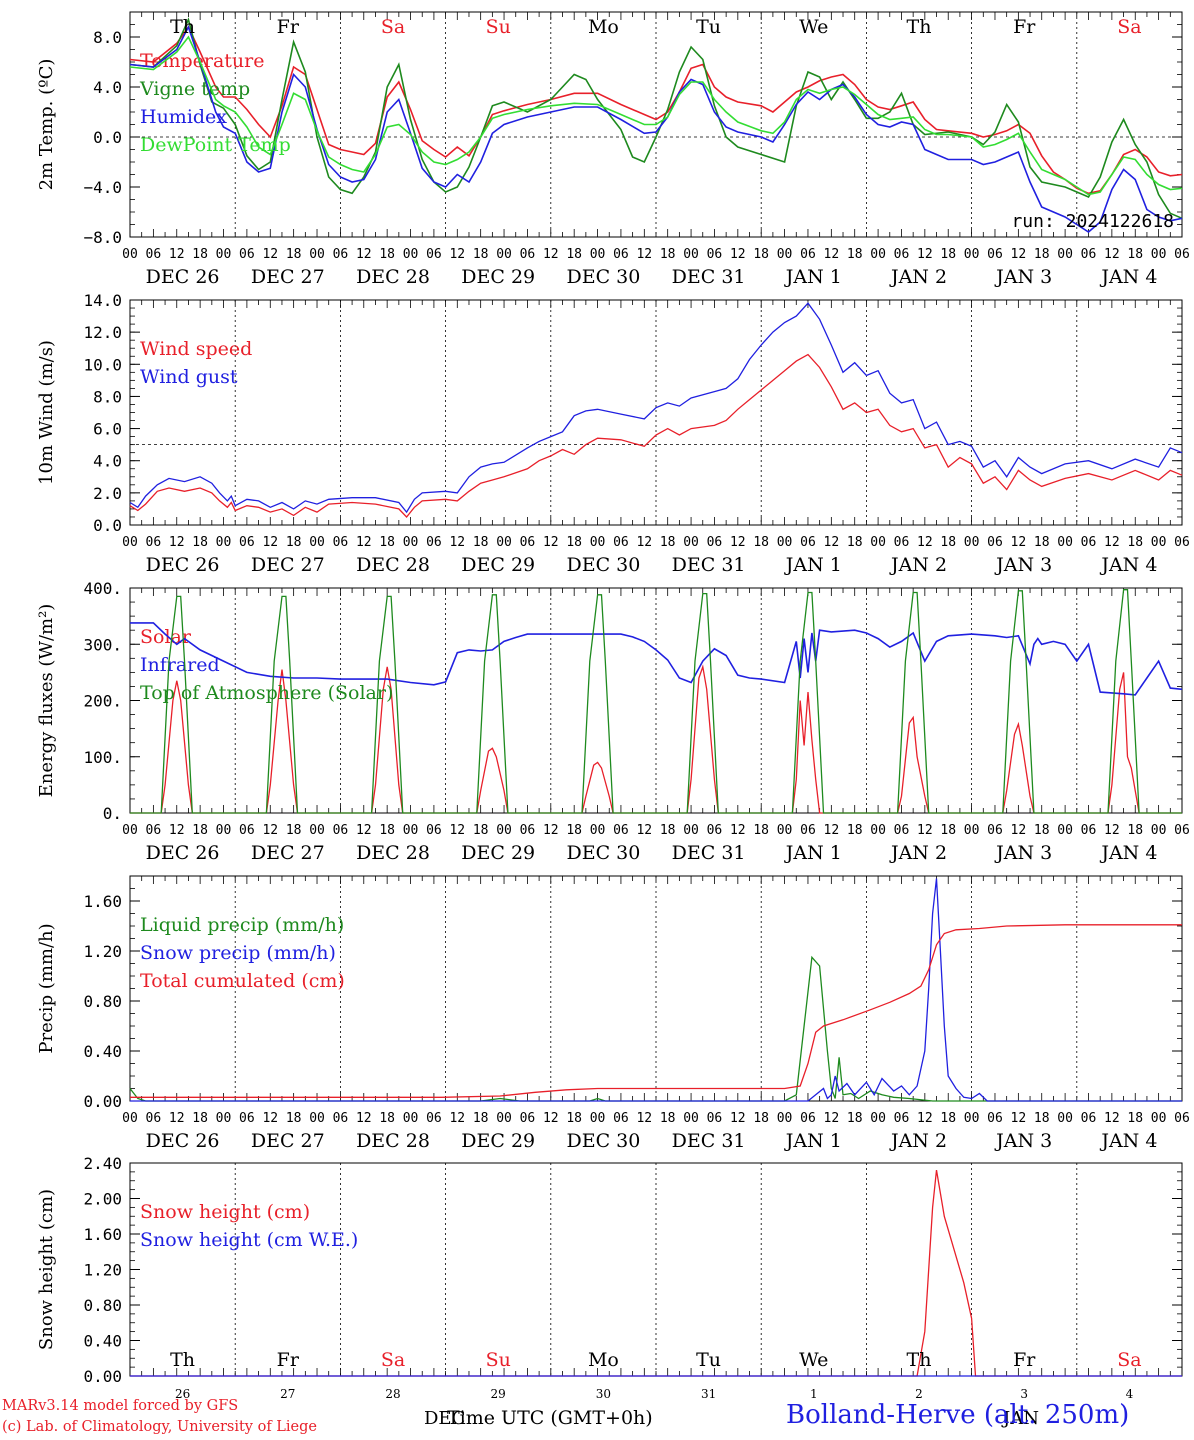 This screenshot has height=1440, width=1194. Describe the element at coordinates (603, 1360) in the screenshot. I see `weekday-label: Mo` at that location.